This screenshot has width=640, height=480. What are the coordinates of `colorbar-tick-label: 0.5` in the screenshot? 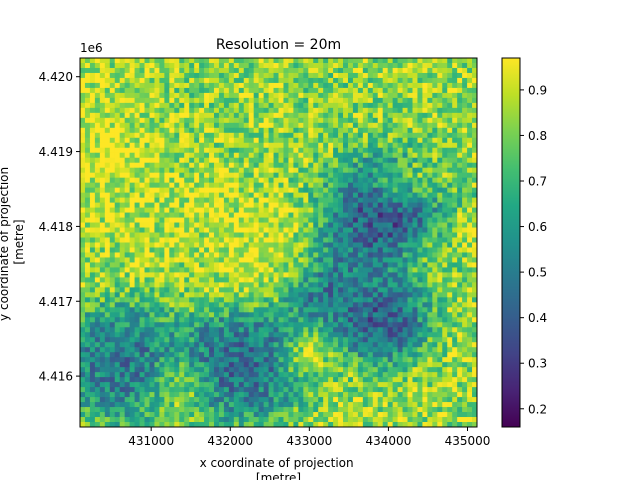 It's located at (537, 273).